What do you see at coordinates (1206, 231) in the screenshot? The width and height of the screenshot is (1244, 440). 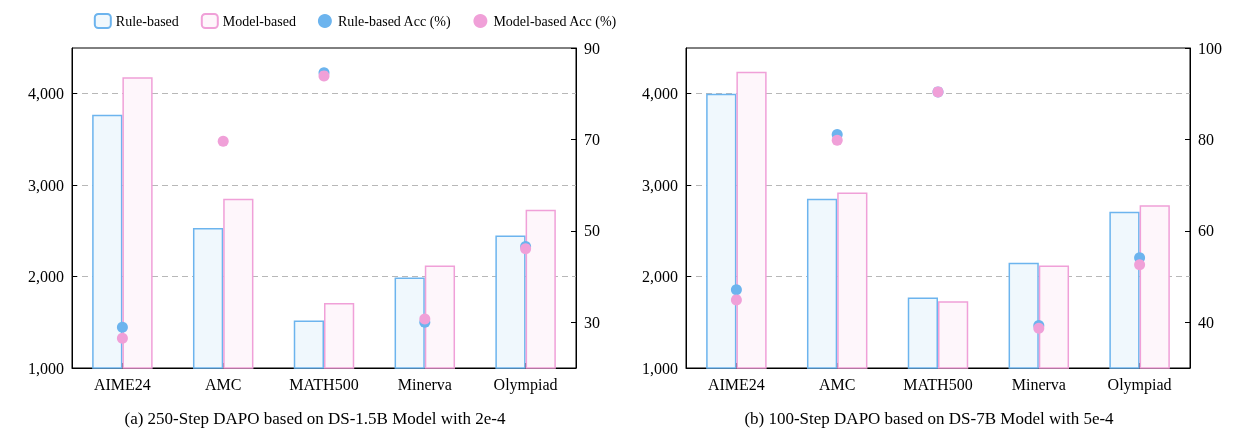 I see `y2-tick-label: 60` at bounding box center [1206, 231].